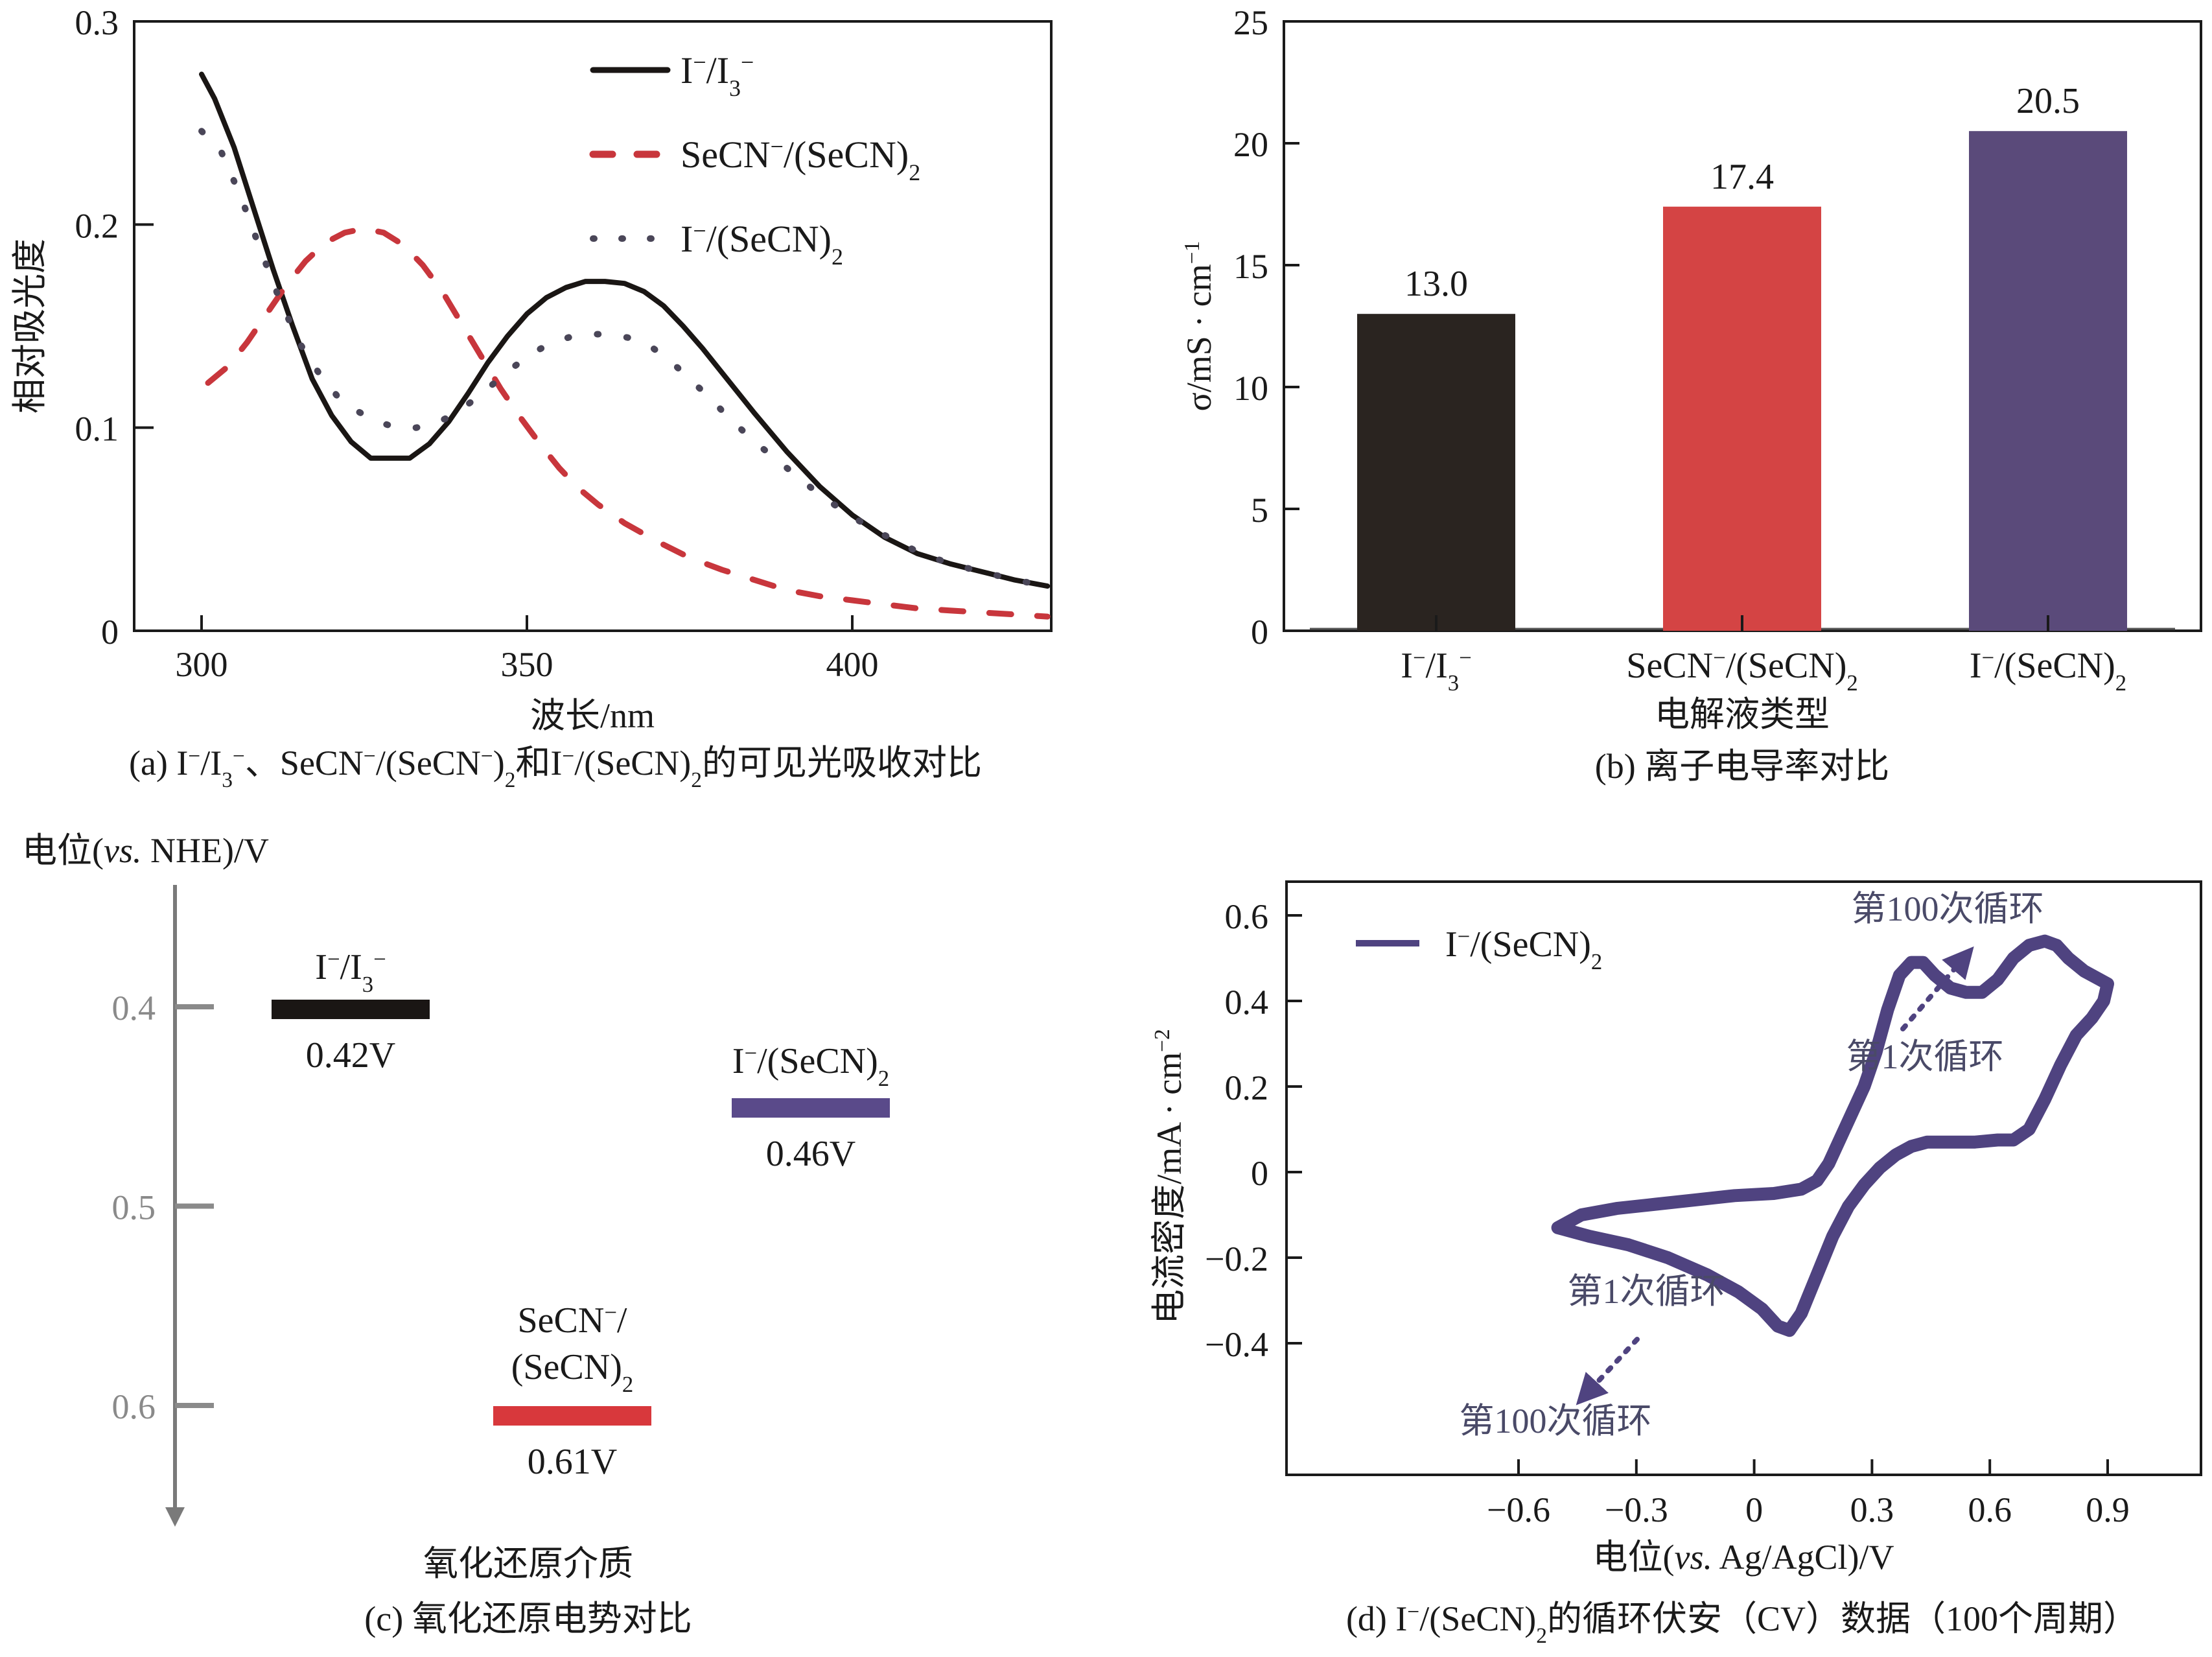 This screenshot has width=2212, height=1657. What do you see at coordinates (202, 664) in the screenshot?
I see `x-tick-label: 300` at bounding box center [202, 664].